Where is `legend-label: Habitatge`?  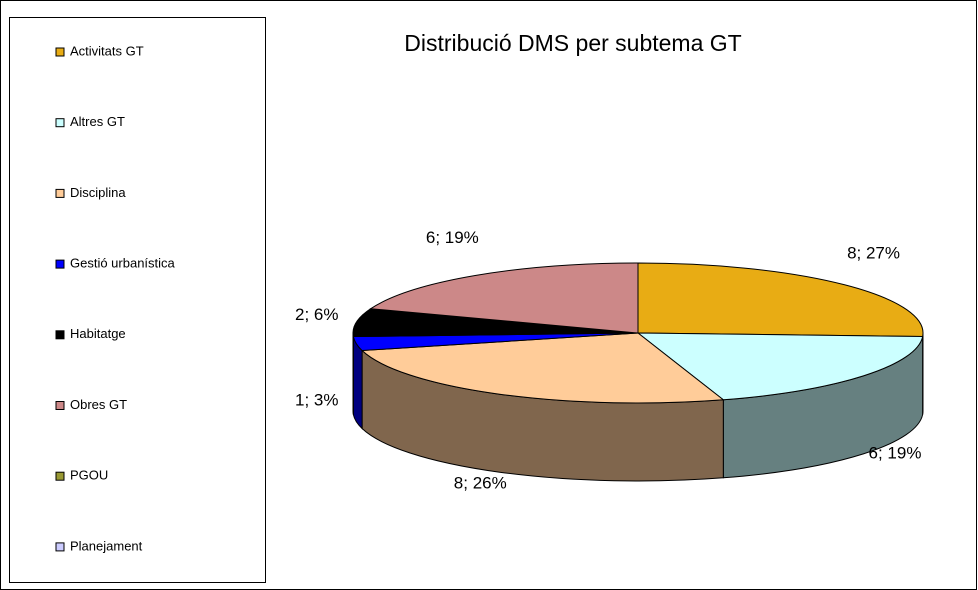 legend-label: Habitatge is located at coordinates (98, 333).